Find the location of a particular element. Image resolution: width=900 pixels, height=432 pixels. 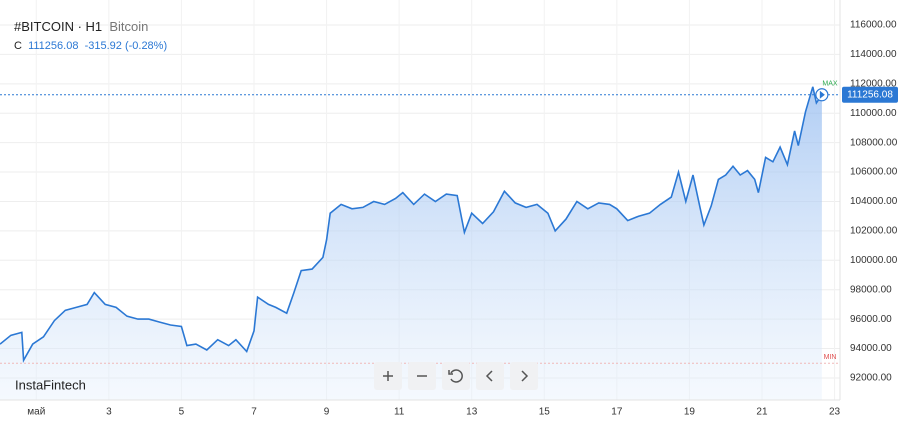

y-tick-label: 114000.00 is located at coordinates (873, 54).